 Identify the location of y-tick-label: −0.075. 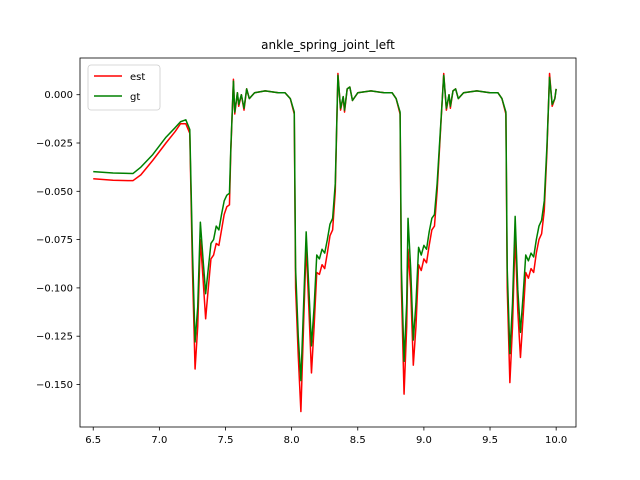
(54, 240).